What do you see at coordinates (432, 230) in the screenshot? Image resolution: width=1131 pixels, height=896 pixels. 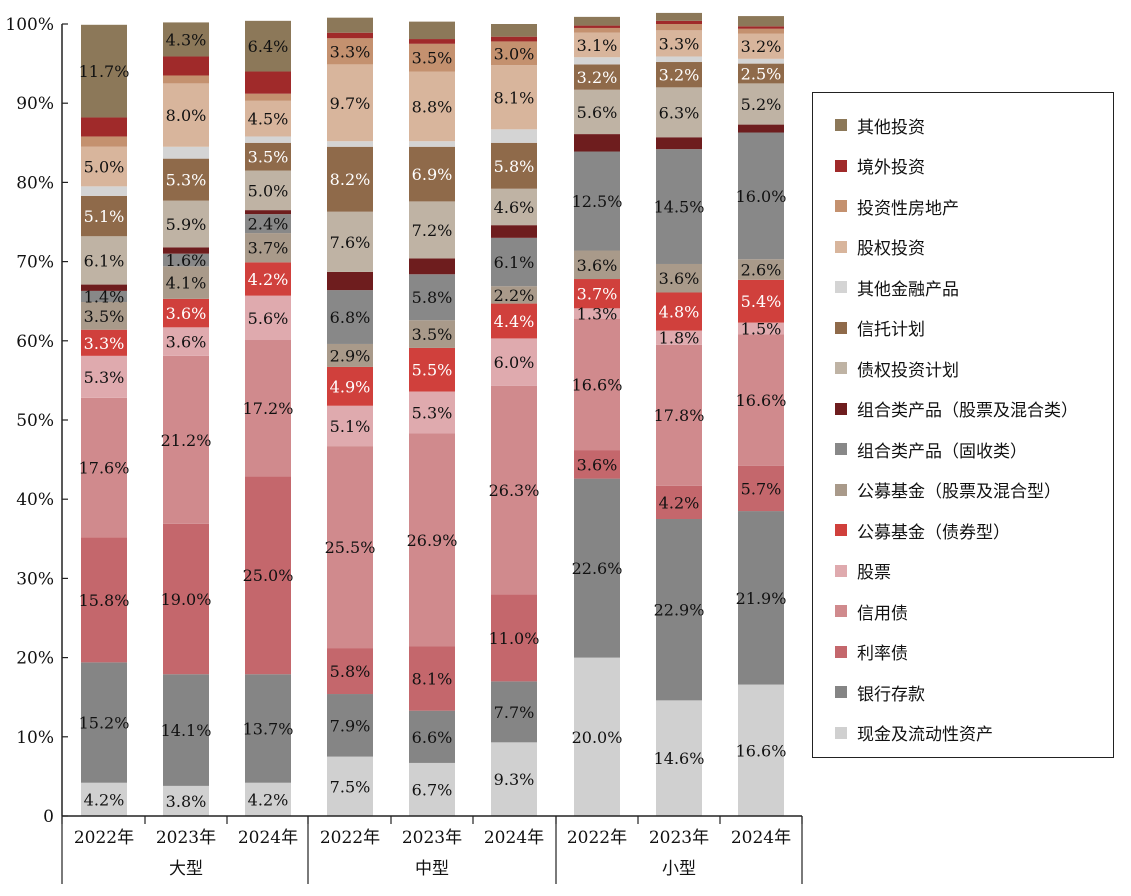 I see `data-label: 7.2%` at bounding box center [432, 230].